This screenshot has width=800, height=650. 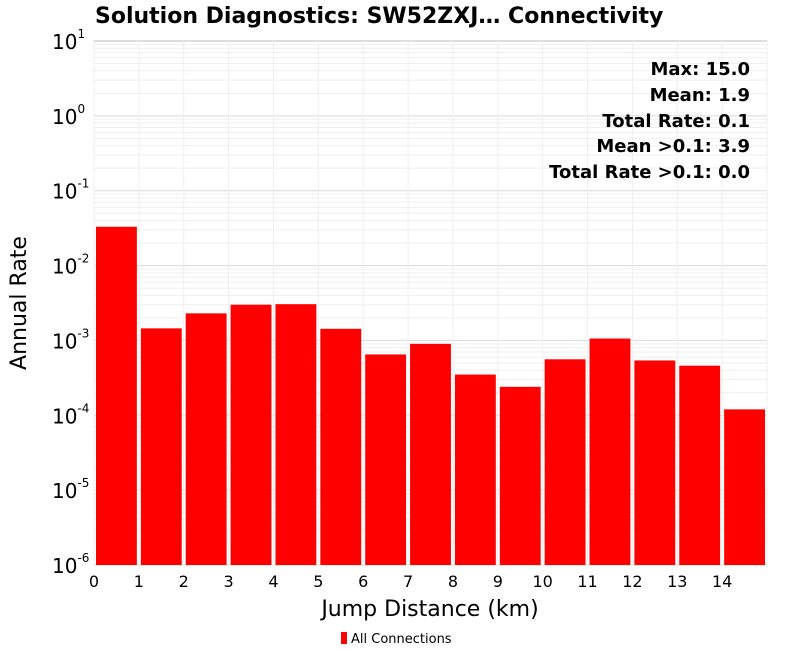 What do you see at coordinates (94, 581) in the screenshot?
I see `x-tick-label: 0` at bounding box center [94, 581].